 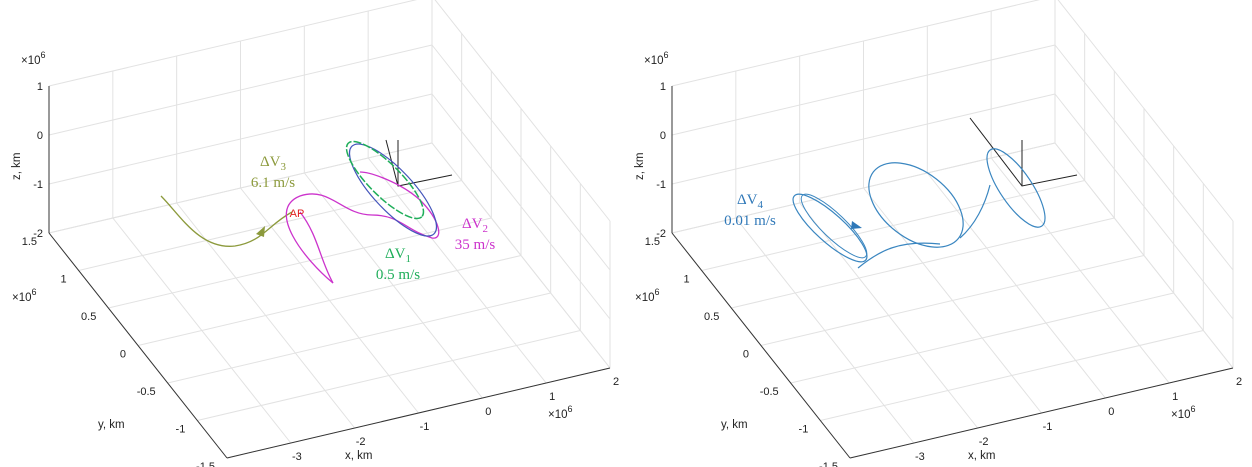 I want to click on x-tick-label: -1, so click(x=1048, y=427).